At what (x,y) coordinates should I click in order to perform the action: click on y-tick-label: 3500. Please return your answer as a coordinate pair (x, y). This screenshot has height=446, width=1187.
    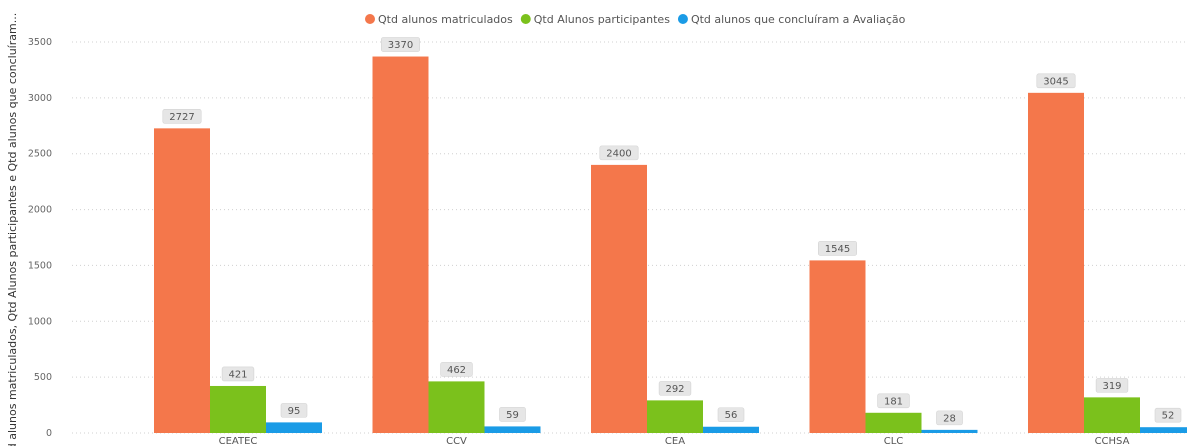
    Looking at the image, I should click on (40, 42).